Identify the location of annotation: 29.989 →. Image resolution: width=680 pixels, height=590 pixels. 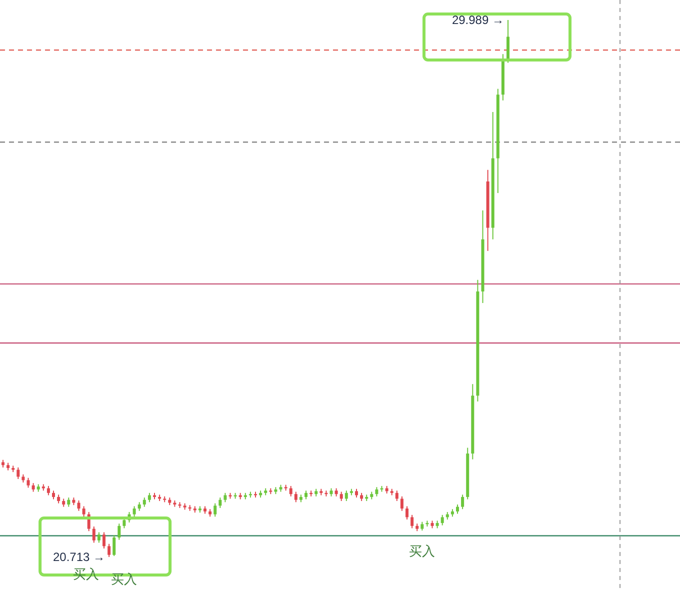
(478, 20).